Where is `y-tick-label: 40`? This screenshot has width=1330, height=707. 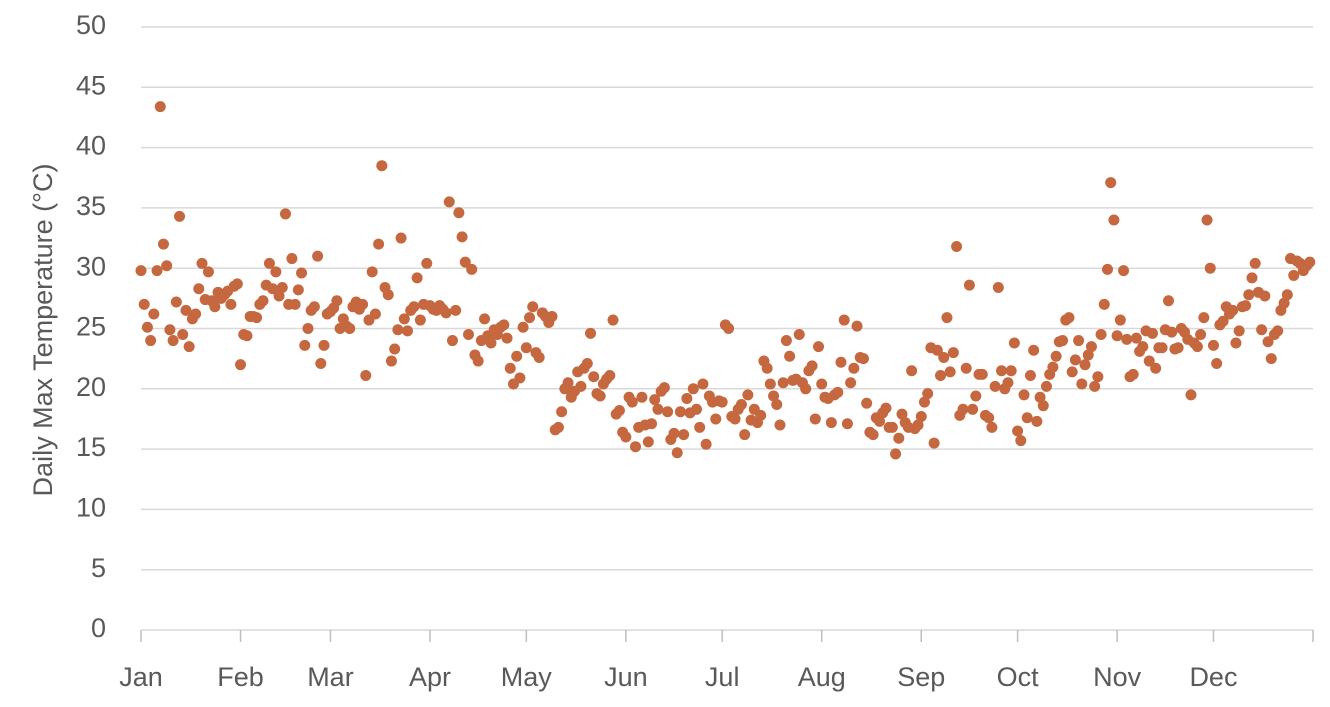
y-tick-label: 40 is located at coordinates (91, 146).